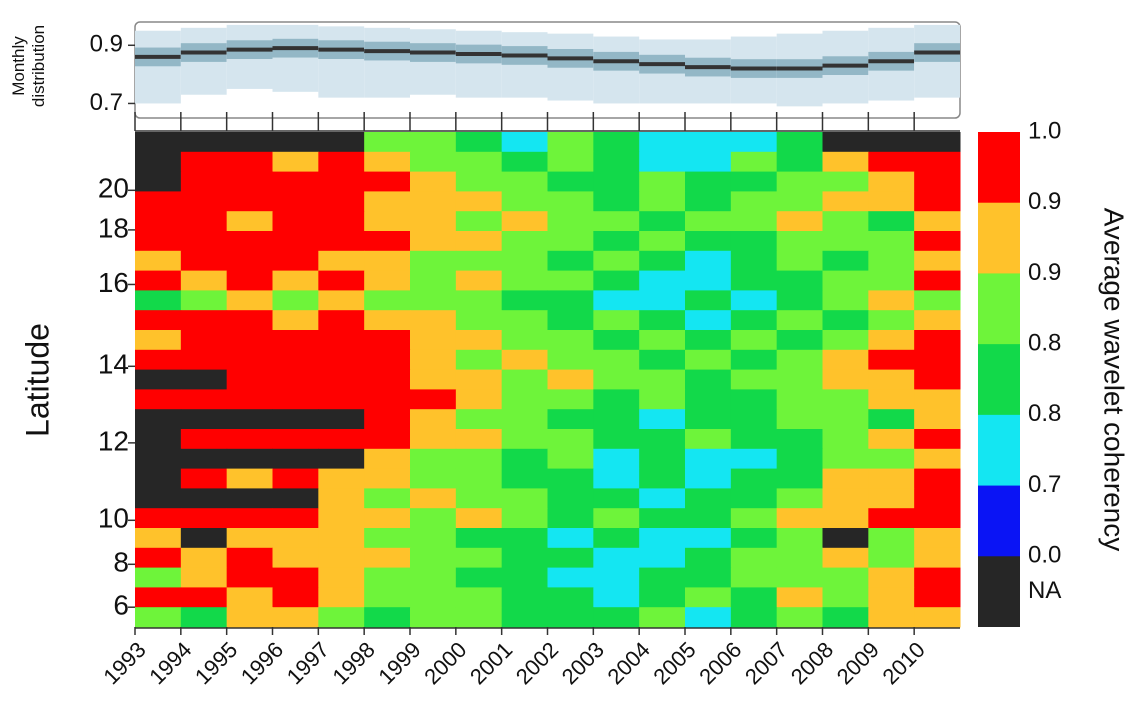  I want to click on x-tick-label: 2009, so click(858, 663).